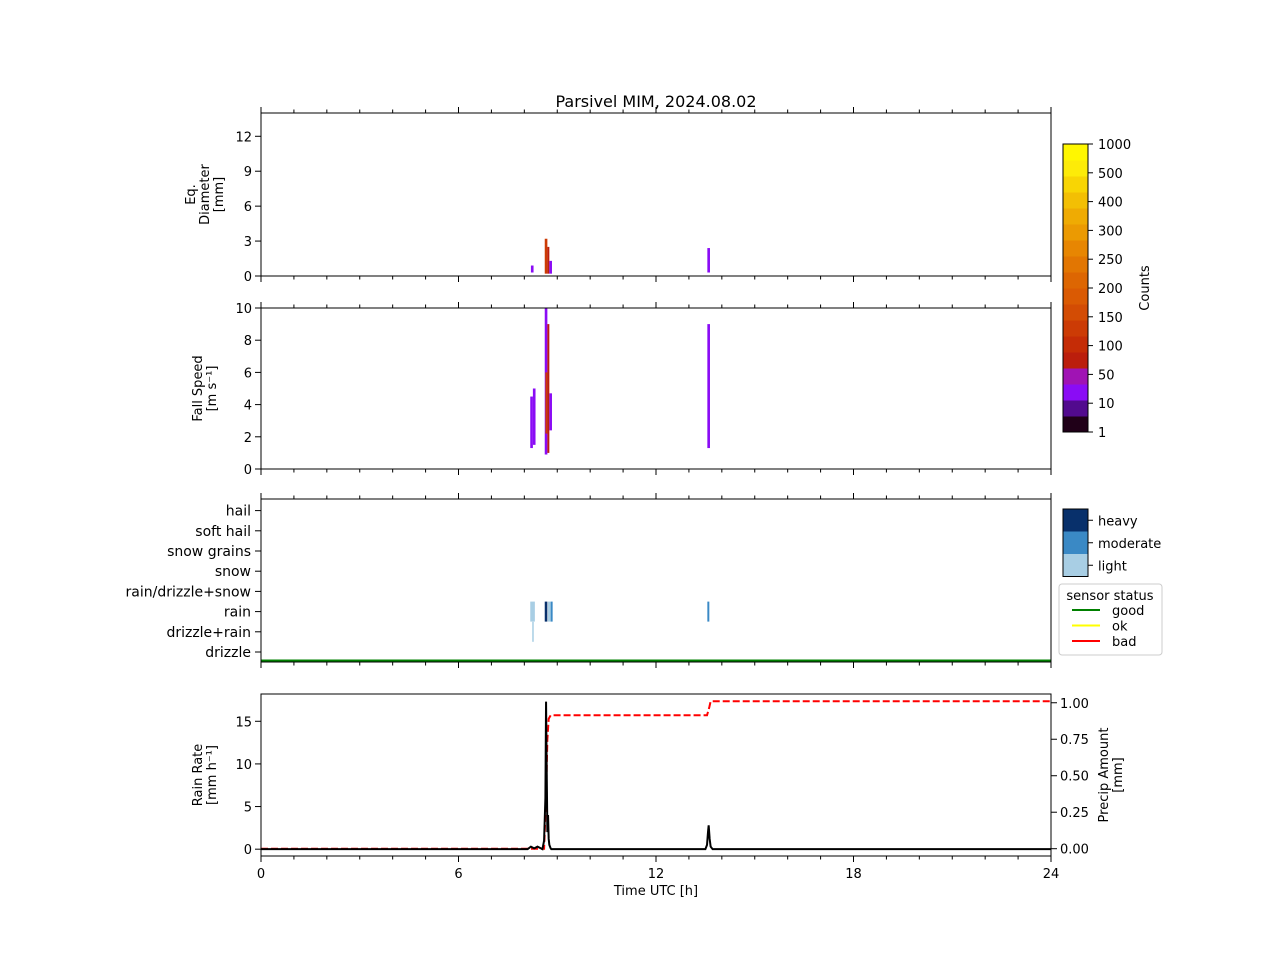 This screenshot has height=960, width=1280. Describe the element at coordinates (1110, 231) in the screenshot. I see `colorbar-tick-label: 300` at that location.